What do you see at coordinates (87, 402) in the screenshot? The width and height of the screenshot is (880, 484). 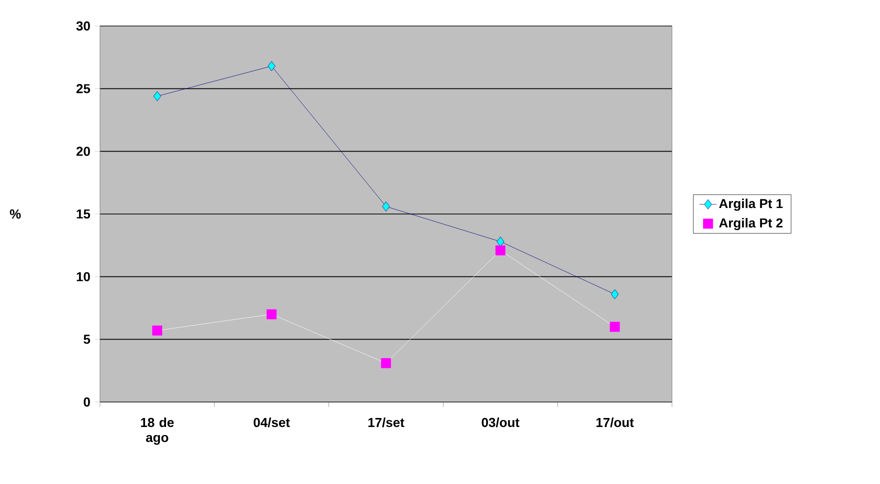 I see `y-tick-label: 0` at bounding box center [87, 402].